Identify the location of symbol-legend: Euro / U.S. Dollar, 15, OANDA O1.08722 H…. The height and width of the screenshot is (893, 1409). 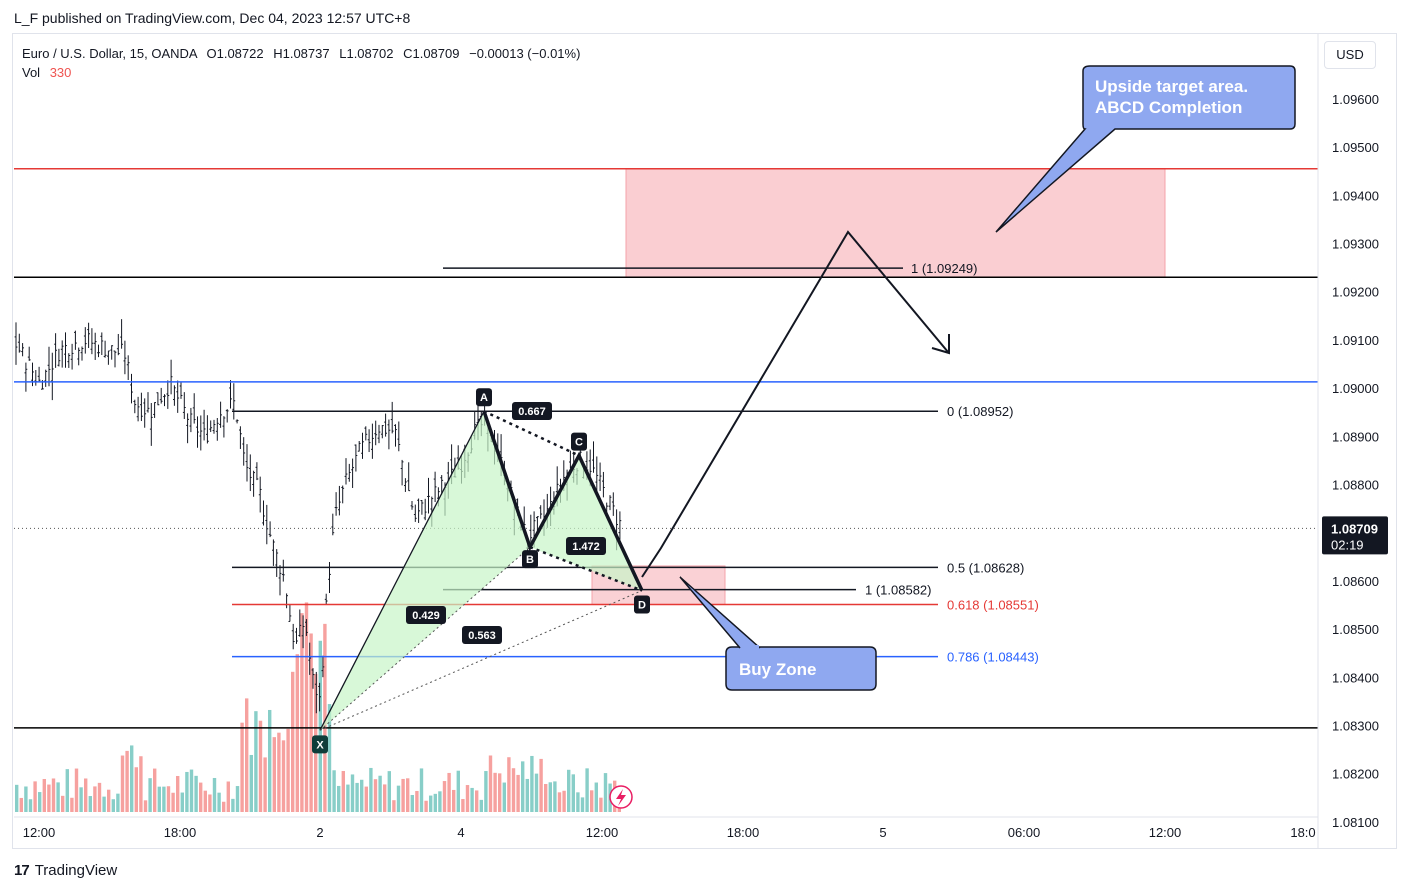
(301, 63).